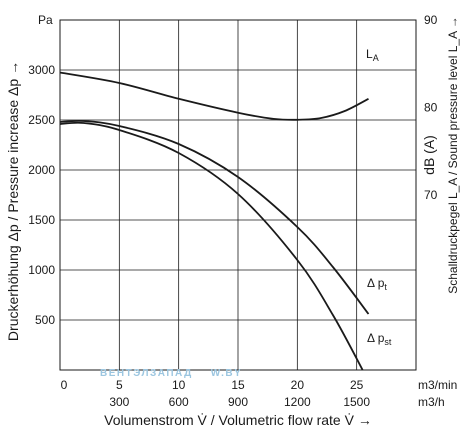 This screenshot has width=471, height=436. I want to click on y-left-unit: Pa, so click(45, 20).